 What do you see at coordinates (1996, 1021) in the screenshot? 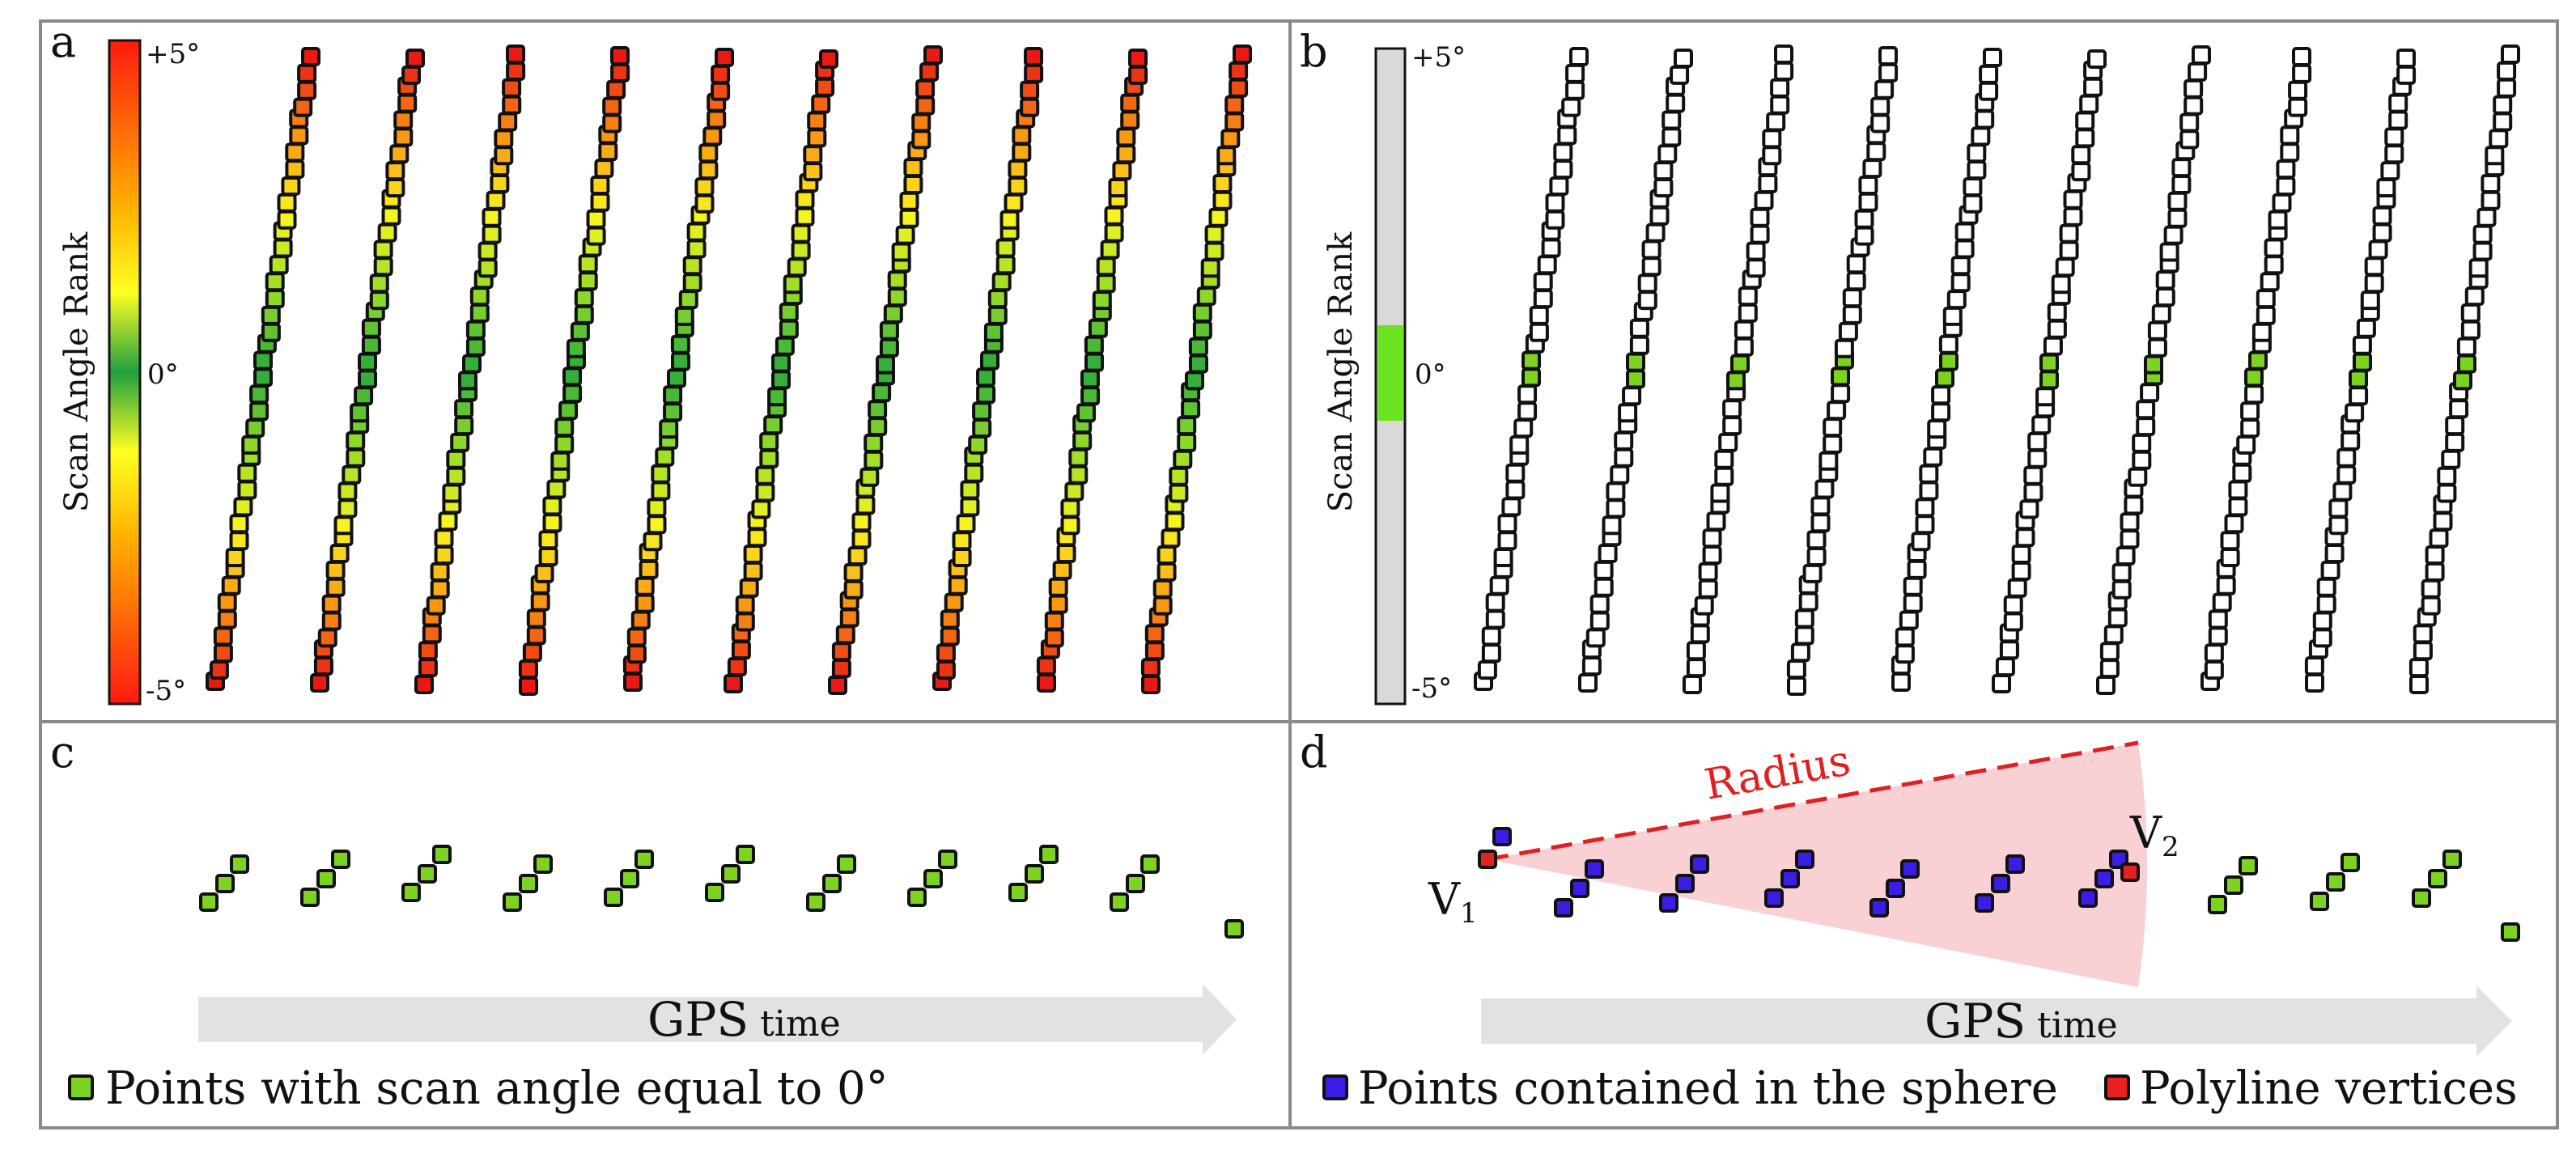
I see `panel-d-gps-arrow` at bounding box center [1996, 1021].